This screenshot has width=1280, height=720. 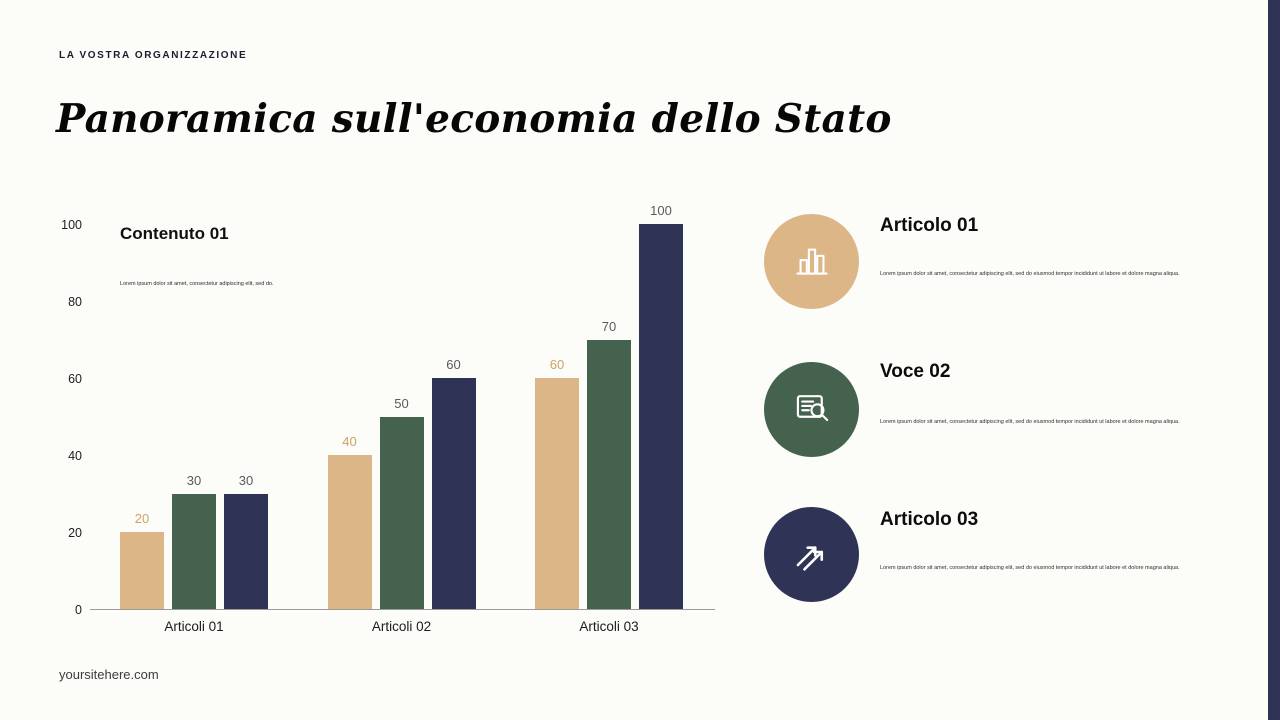 What do you see at coordinates (75, 379) in the screenshot?
I see `y-tick-label: 60` at bounding box center [75, 379].